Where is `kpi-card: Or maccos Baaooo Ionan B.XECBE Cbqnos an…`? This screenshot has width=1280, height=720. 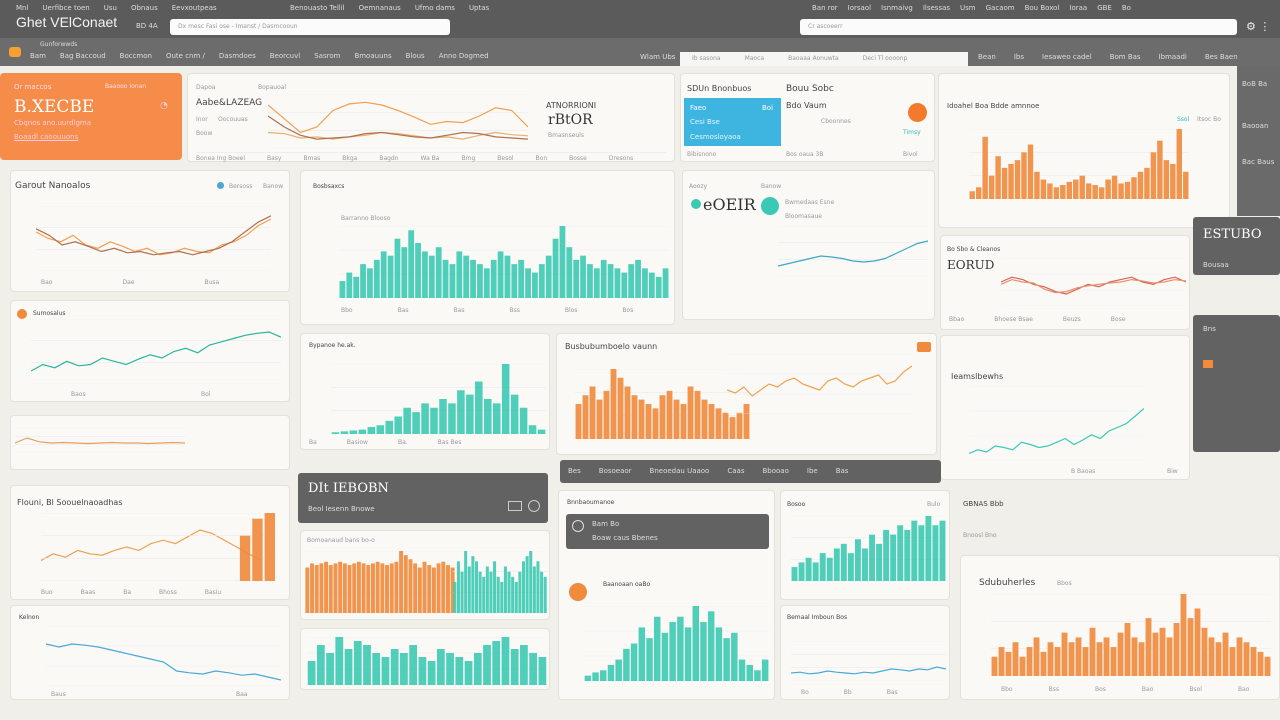
kpi-card: Or maccos Baaooo Ionan B.XECBE Cbqnos an… is located at coordinates (91, 116).